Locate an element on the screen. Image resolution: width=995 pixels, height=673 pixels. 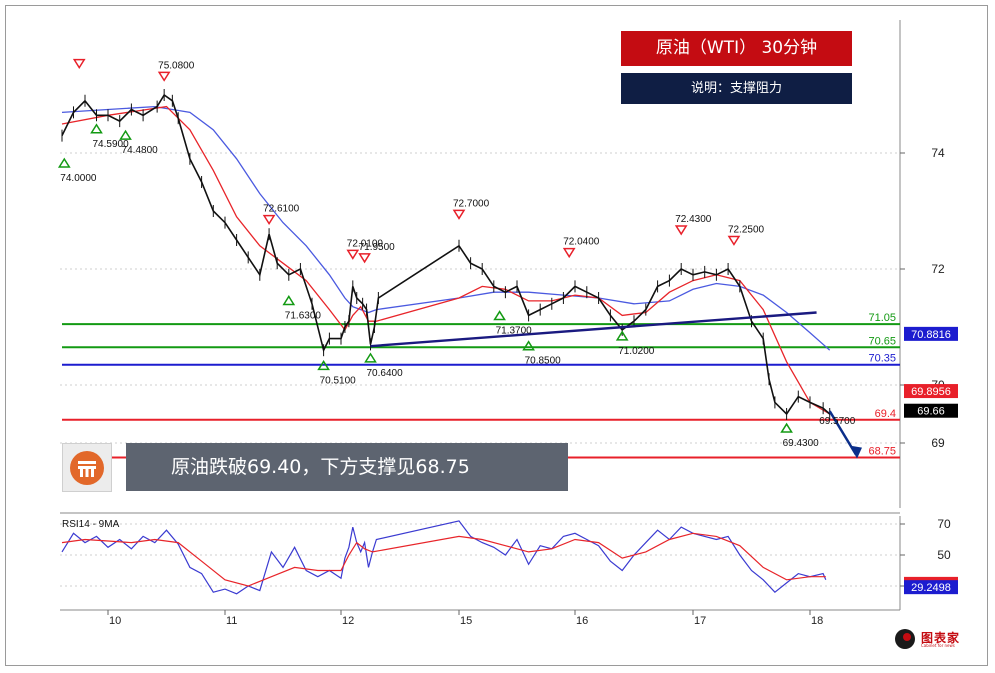
swing-high-label: 75.0800 is located at coordinates (176, 65).